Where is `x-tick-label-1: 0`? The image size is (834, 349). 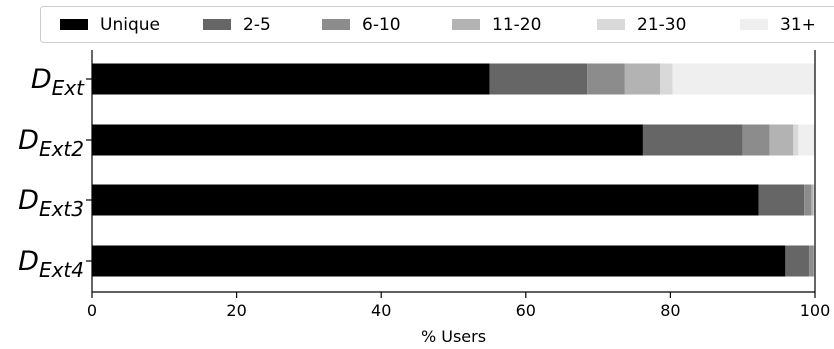 x-tick-label-1: 0 is located at coordinates (92, 310).